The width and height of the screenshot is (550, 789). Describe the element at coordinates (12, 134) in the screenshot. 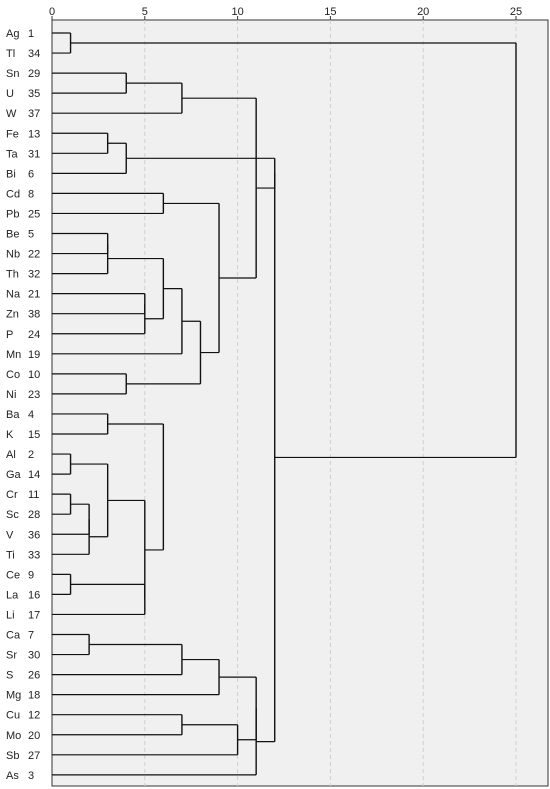

I see `leaf-label: Fe` at that location.